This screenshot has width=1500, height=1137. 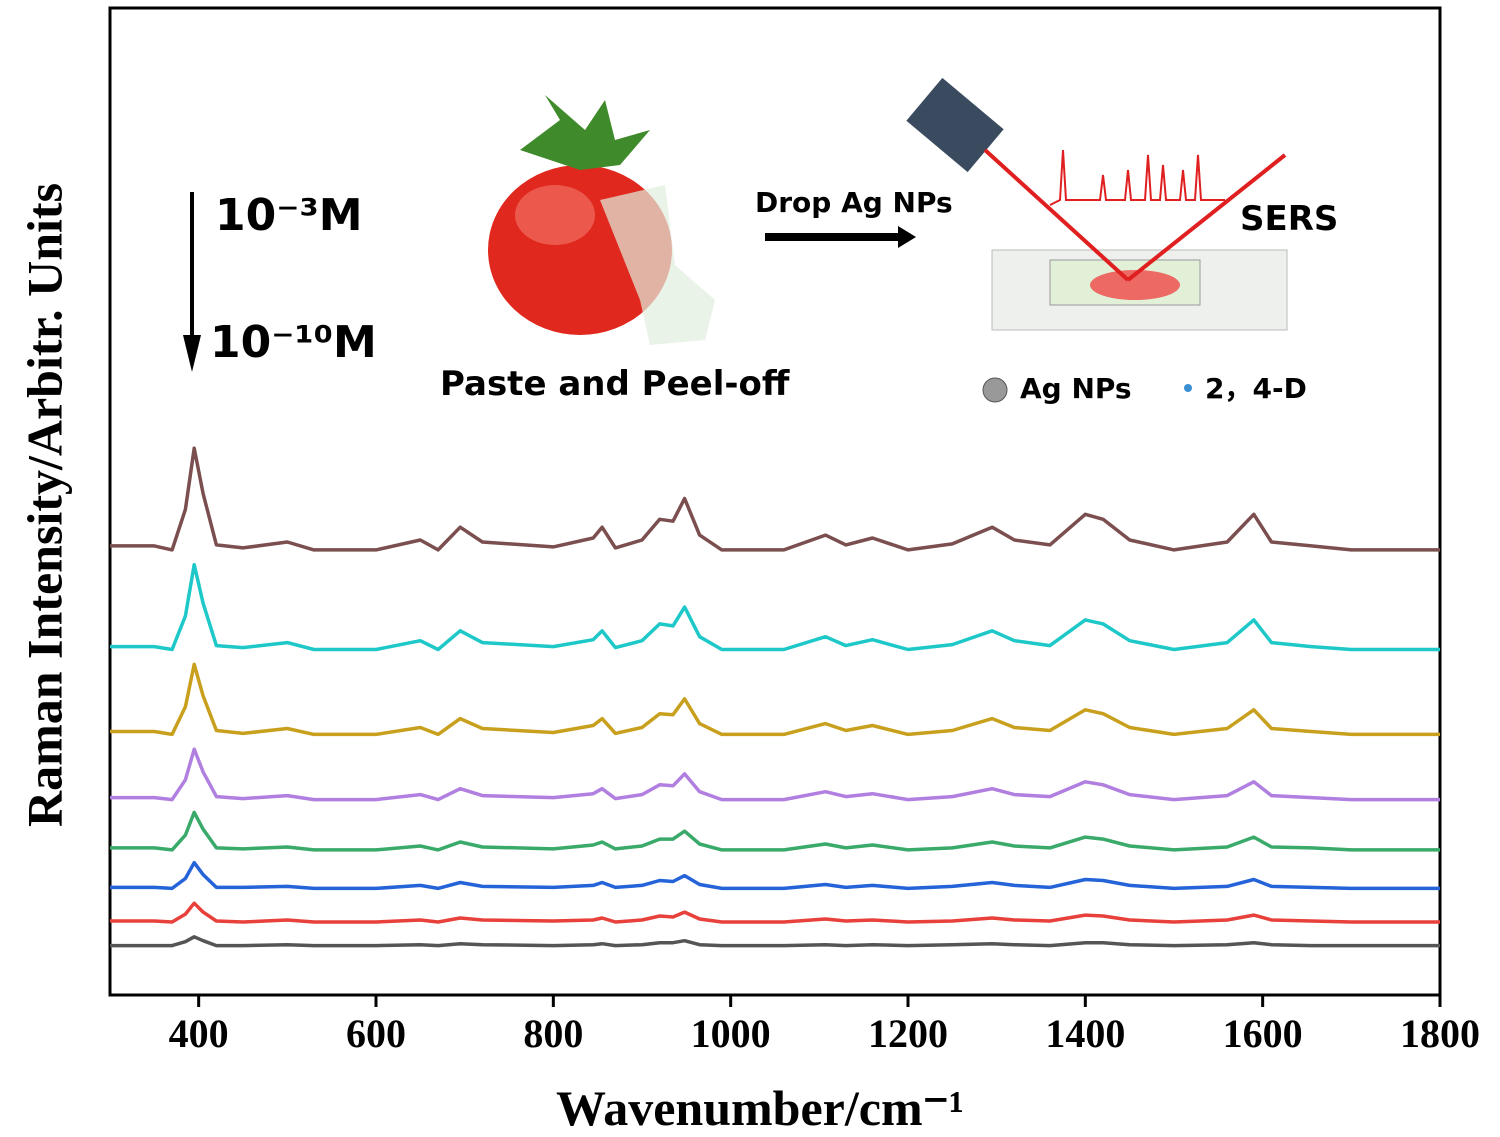 I want to click on tomato-leaves, so click(x=585, y=132).